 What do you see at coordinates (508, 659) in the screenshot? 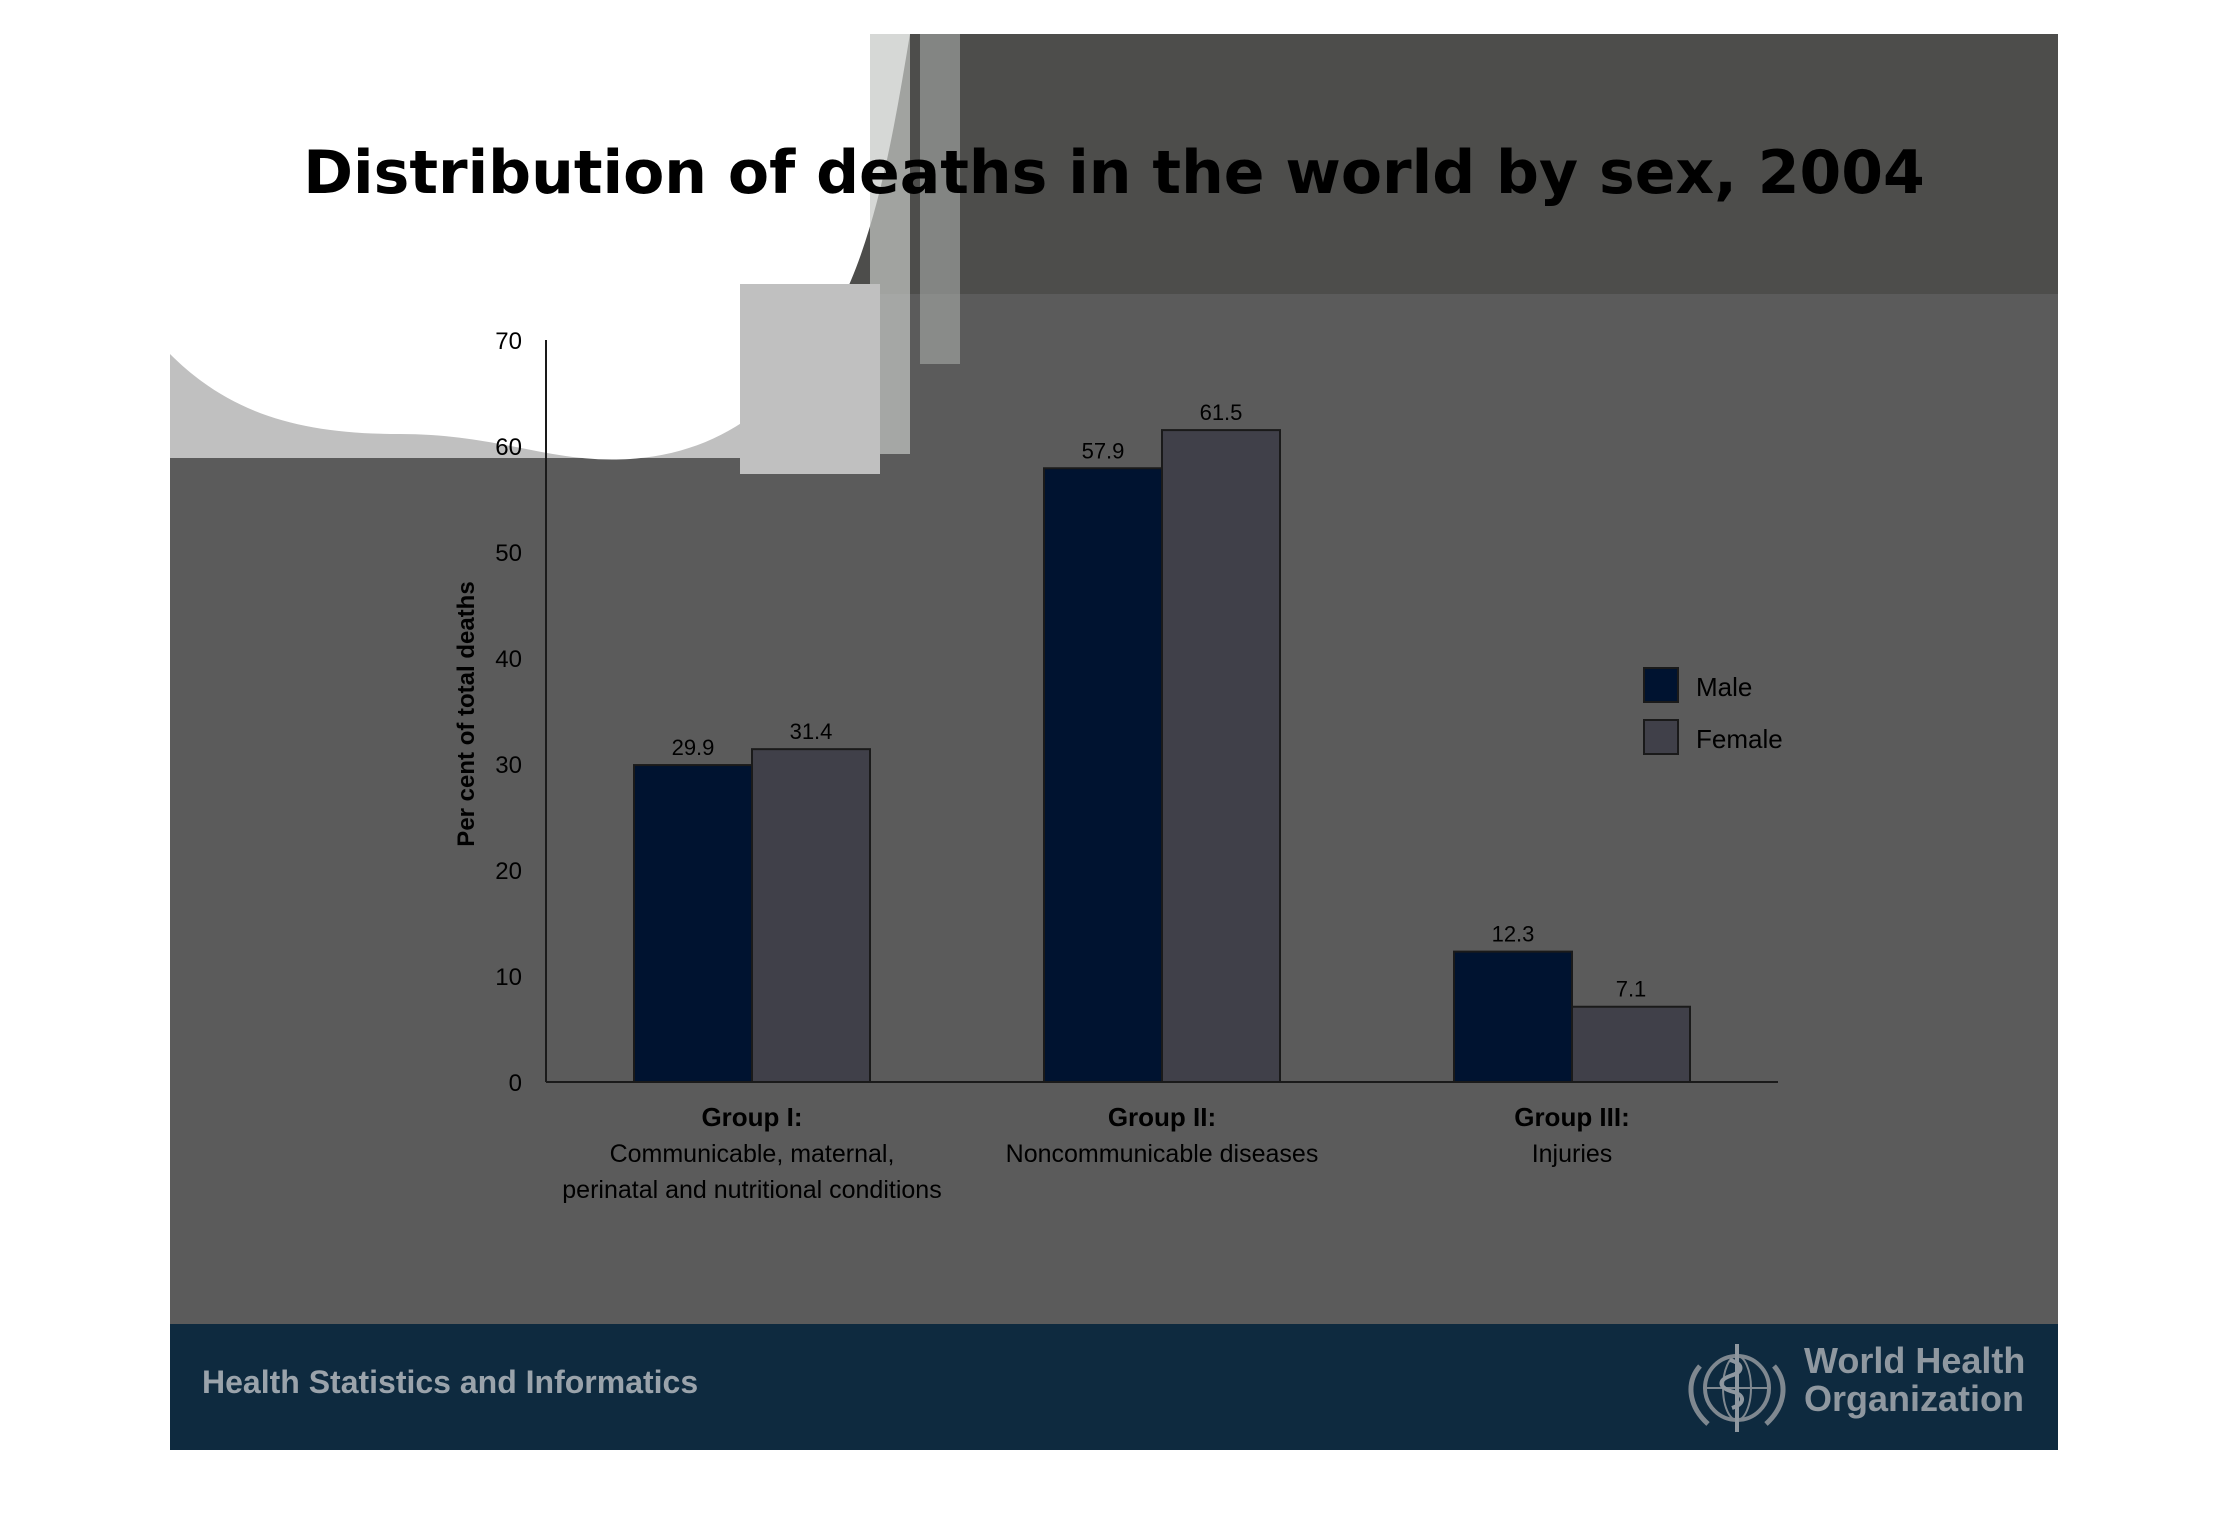
I see `y-tick-label: 40` at bounding box center [508, 659].